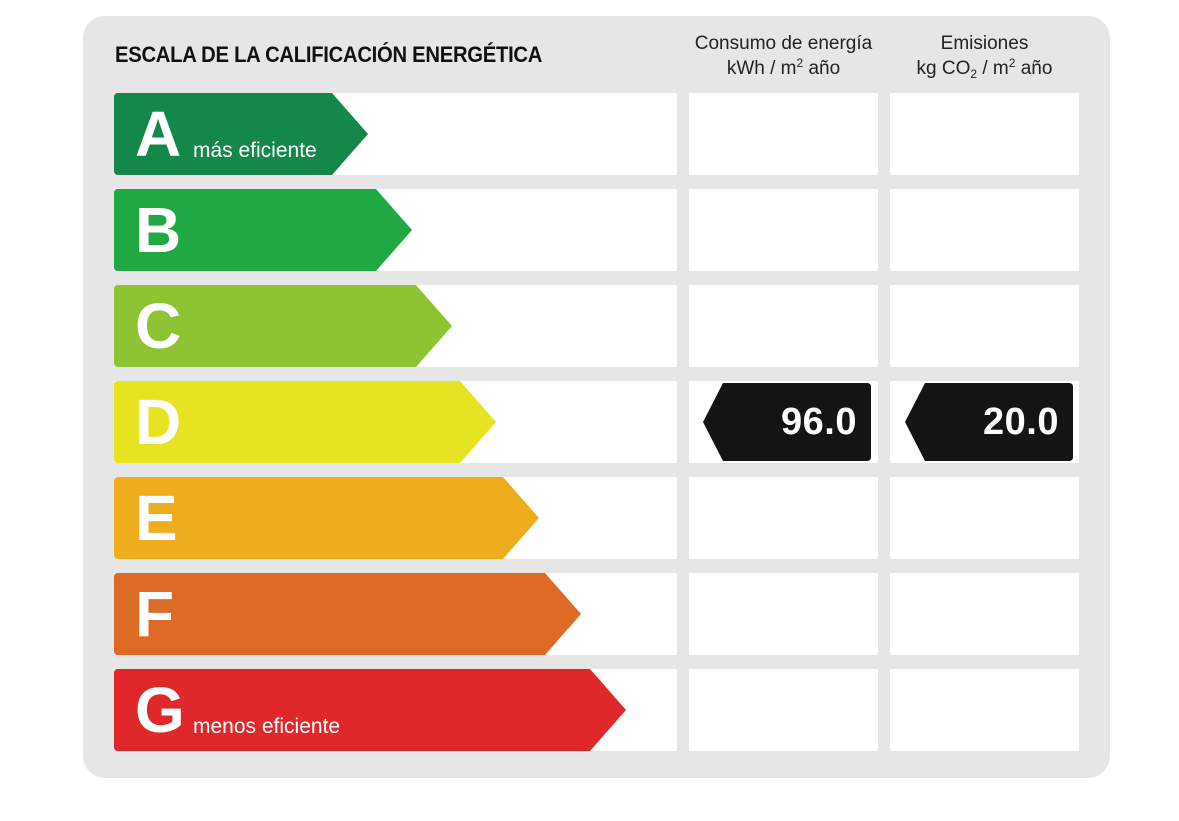  I want to click on emisiones-cell-c, so click(984, 326).